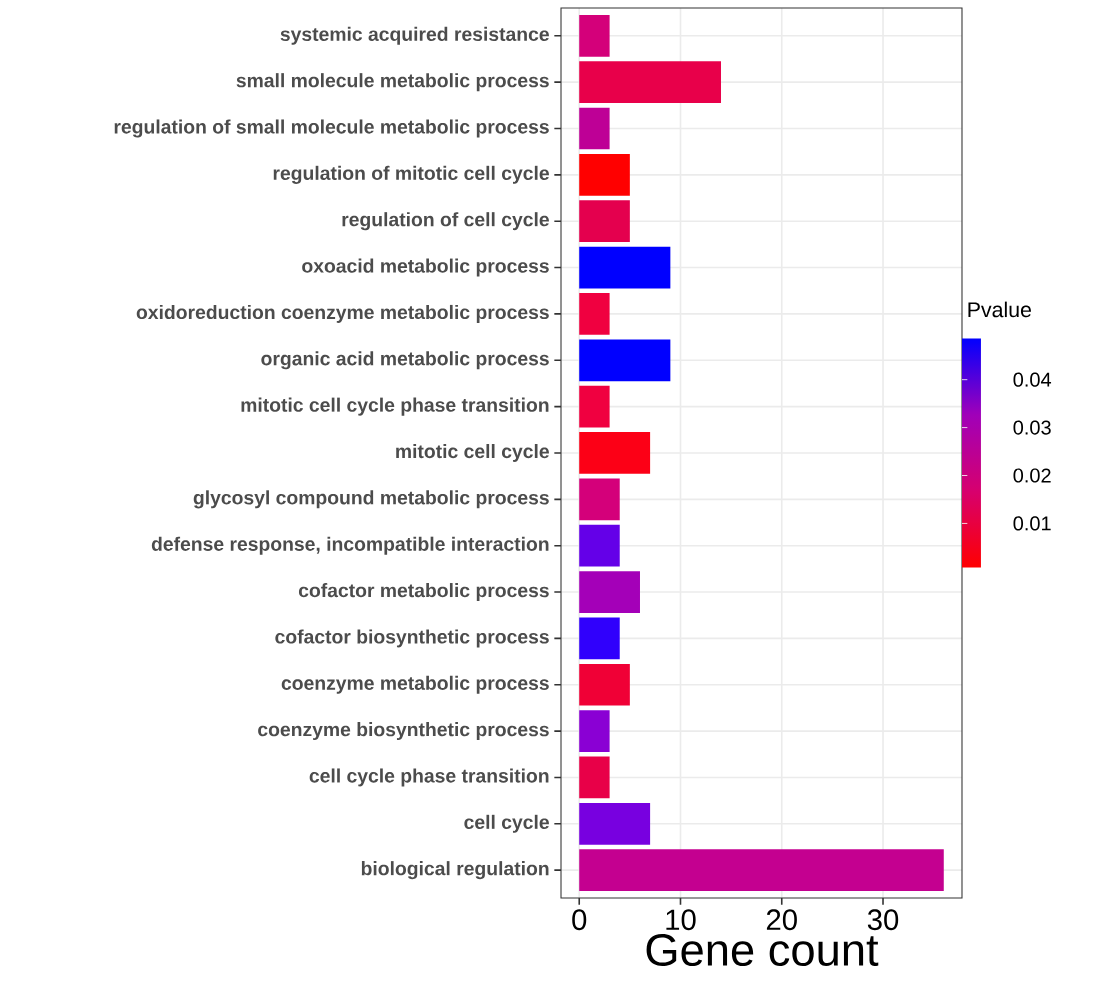 The width and height of the screenshot is (1120, 988). What do you see at coordinates (781, 920) in the screenshot?
I see `x-tick-label: 20` at bounding box center [781, 920].